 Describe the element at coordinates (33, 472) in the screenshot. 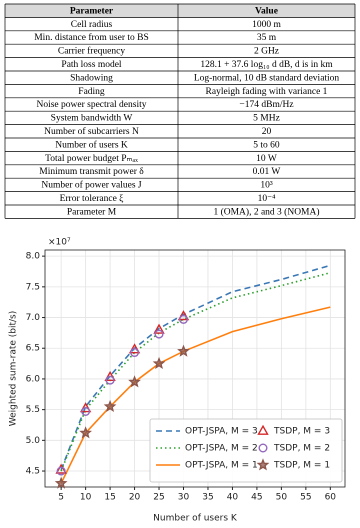

I see `y-tick-label: 4.5` at that location.